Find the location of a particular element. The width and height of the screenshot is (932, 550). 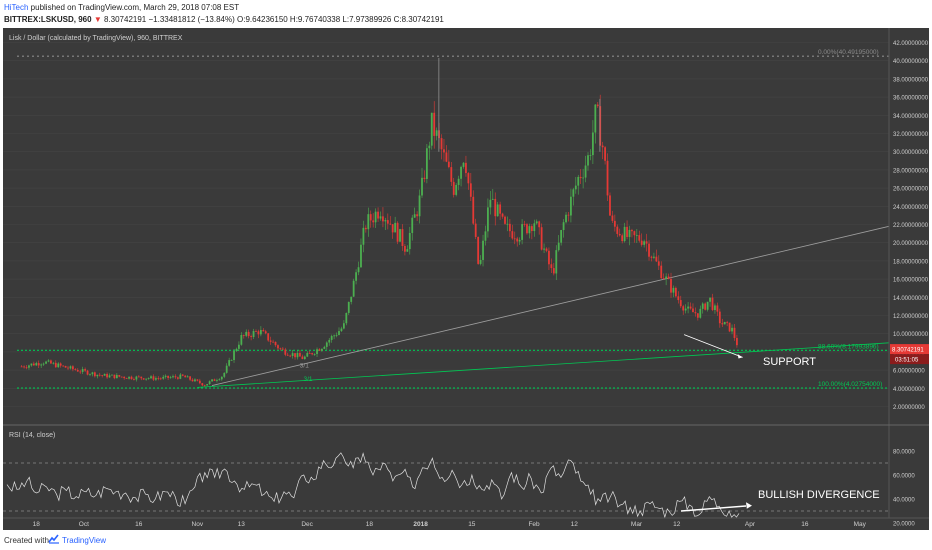

support-label: SUPPORT is located at coordinates (789, 362).